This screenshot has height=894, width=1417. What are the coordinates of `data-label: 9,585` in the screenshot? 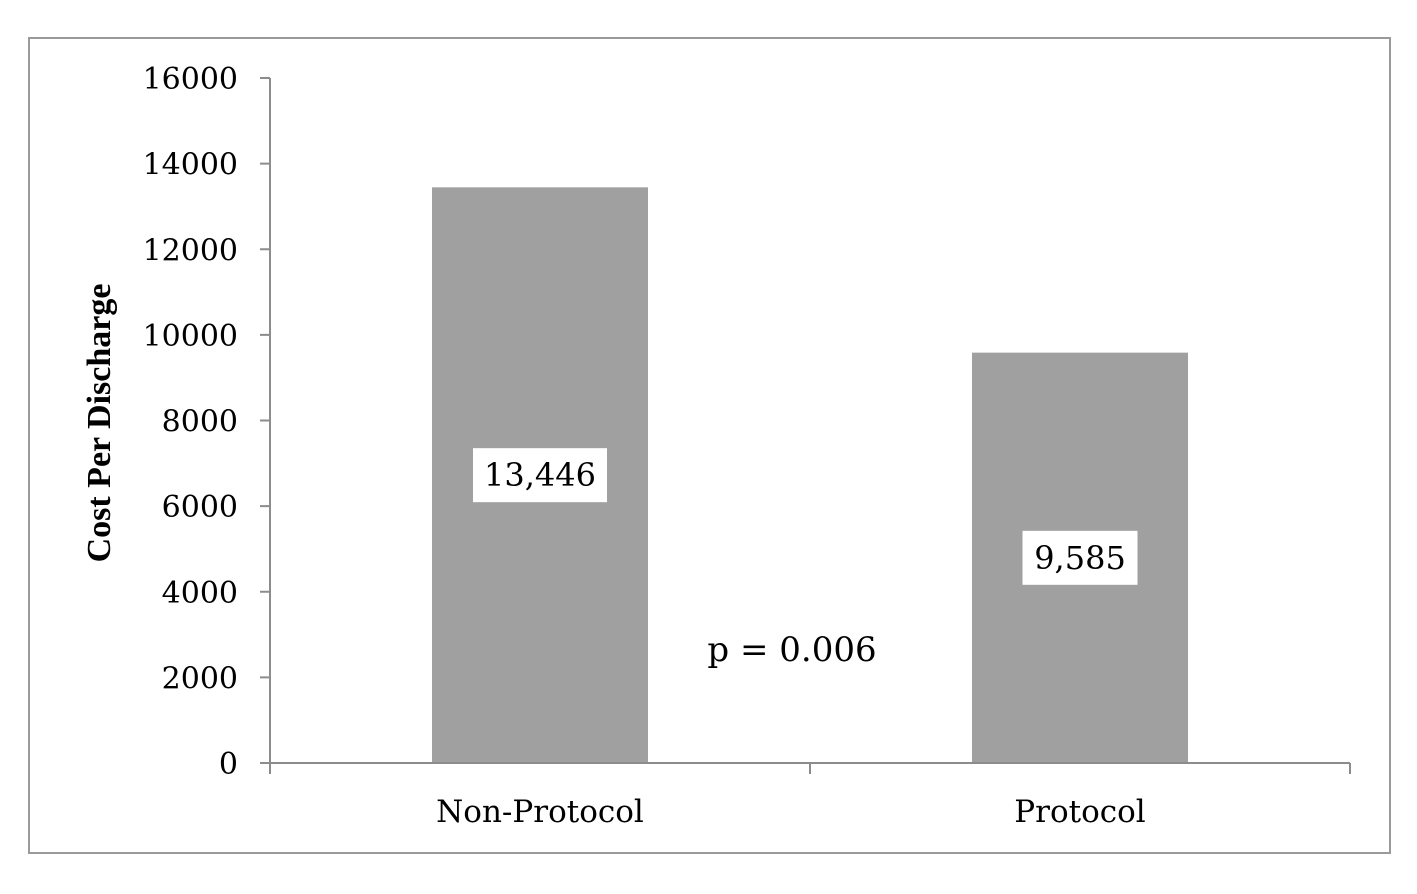 It's located at (1080, 558).